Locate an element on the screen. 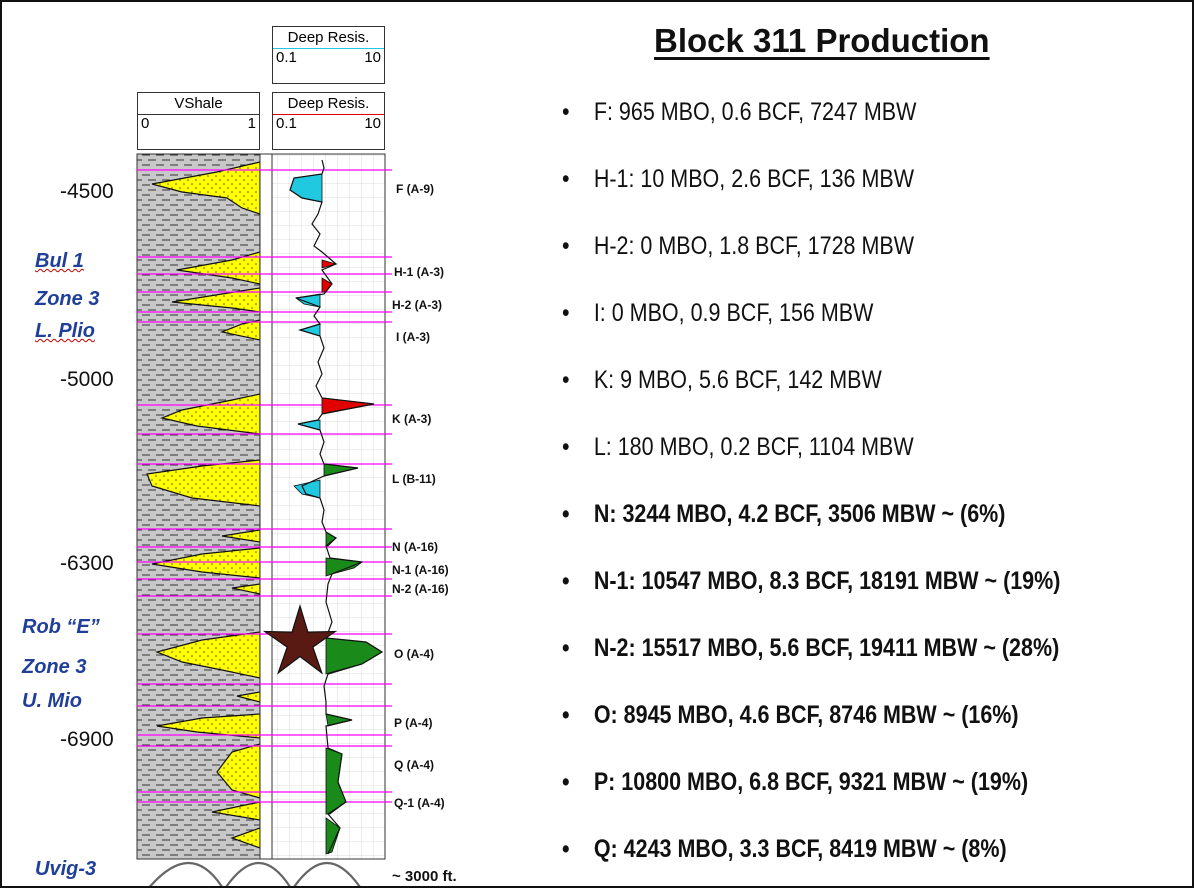 The image size is (1194, 888). sand-label: Q-1 (A-4) is located at coordinates (419, 803).